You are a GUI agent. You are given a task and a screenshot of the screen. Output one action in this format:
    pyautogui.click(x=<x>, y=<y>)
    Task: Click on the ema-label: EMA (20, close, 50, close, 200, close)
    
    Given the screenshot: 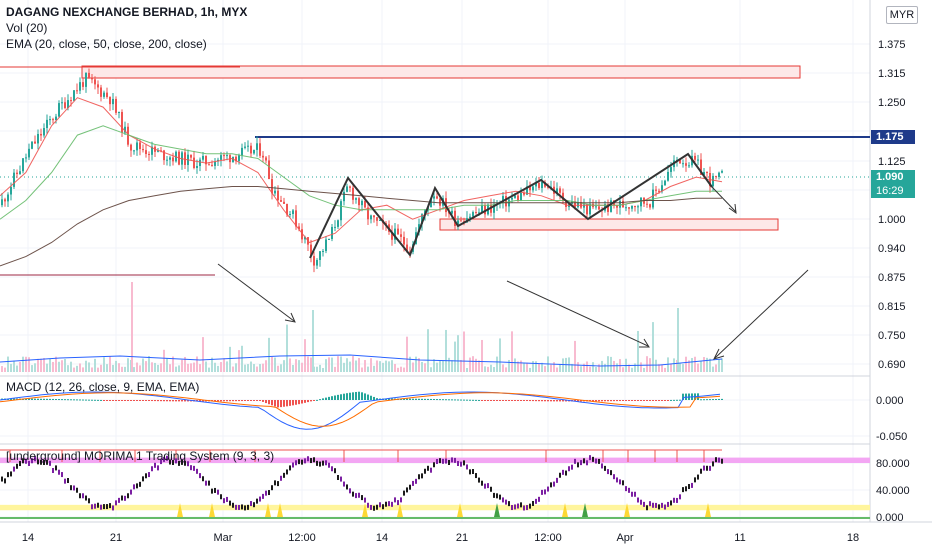 What is the action you would take?
    pyautogui.click(x=106, y=44)
    